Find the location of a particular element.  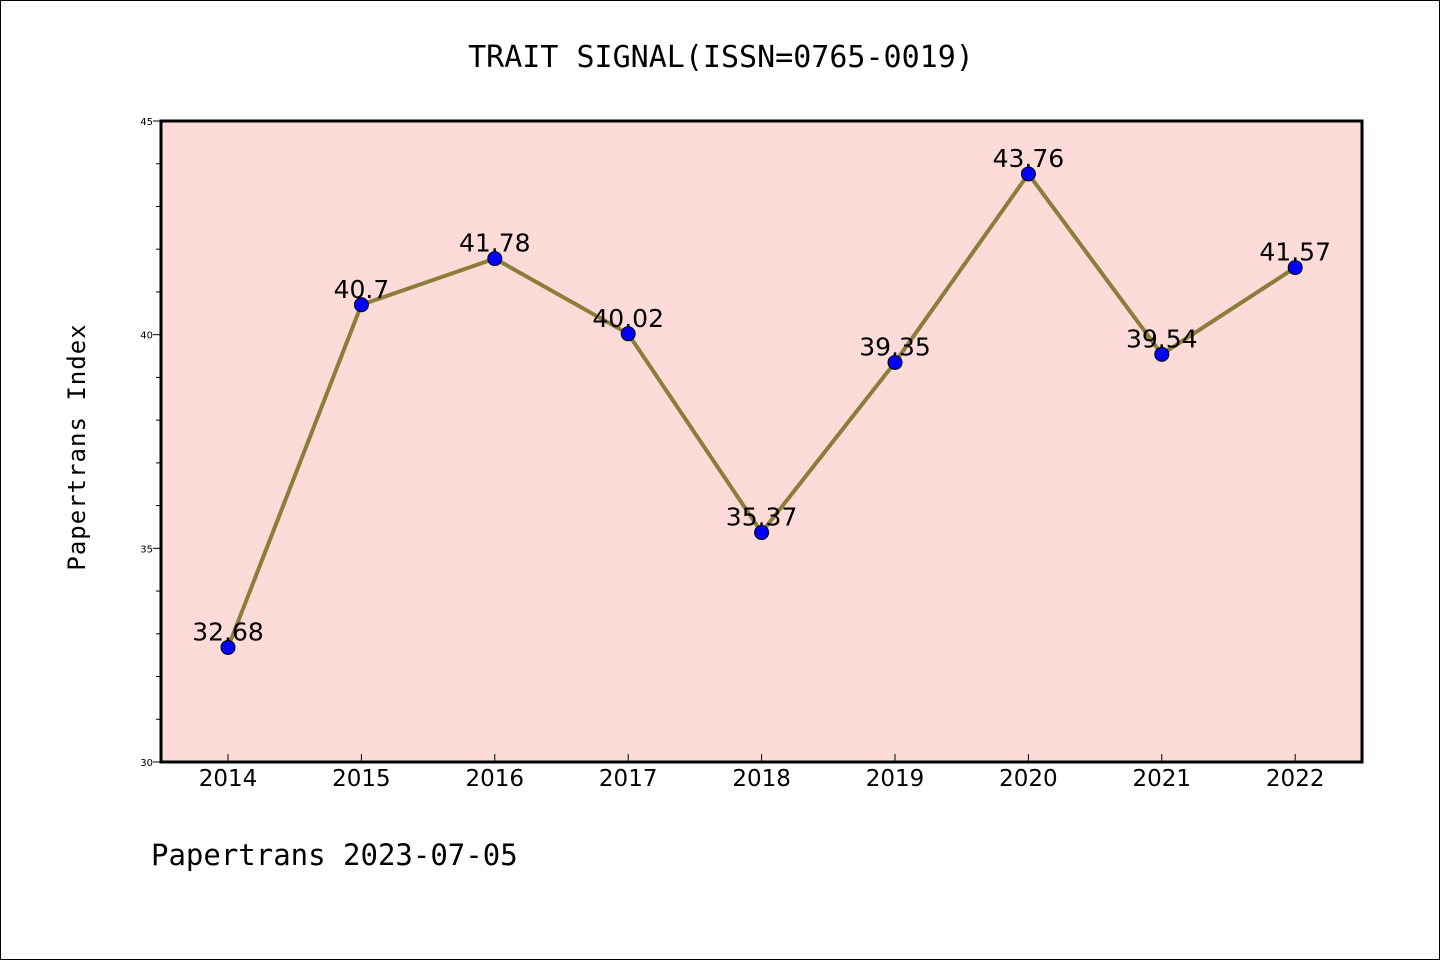

y-tick-label: 30 is located at coordinates (146, 763).